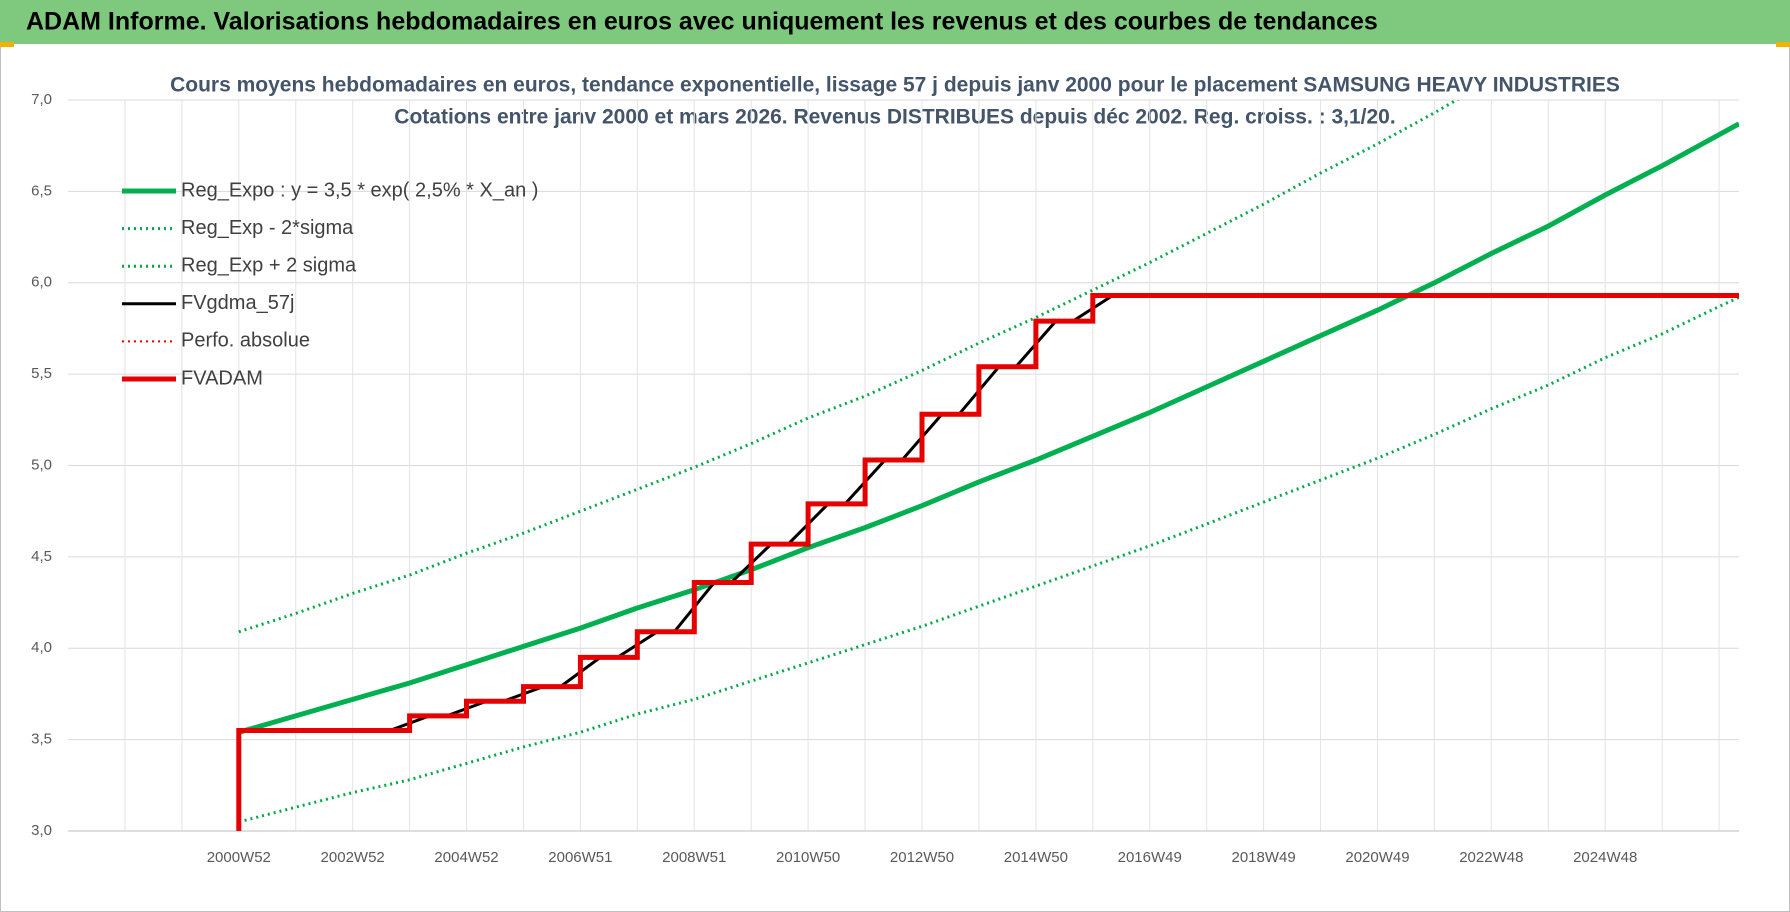 This screenshot has width=1790, height=912. I want to click on header-bar, so click(895, 22).